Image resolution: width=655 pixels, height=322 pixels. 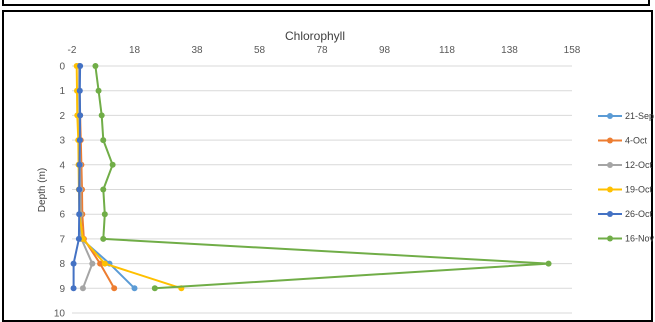 What do you see at coordinates (639, 116) in the screenshot?
I see `legend-label: 21-Sep` at bounding box center [639, 116].